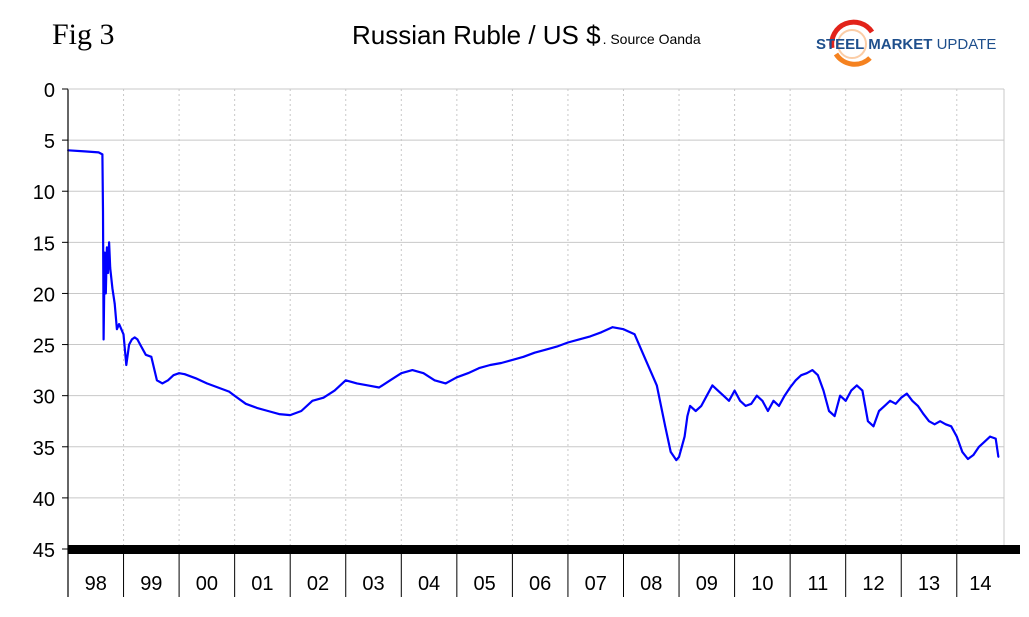 The image size is (1029, 617). Describe the element at coordinates (373, 584) in the screenshot. I see `x-year-label: 03` at that location.